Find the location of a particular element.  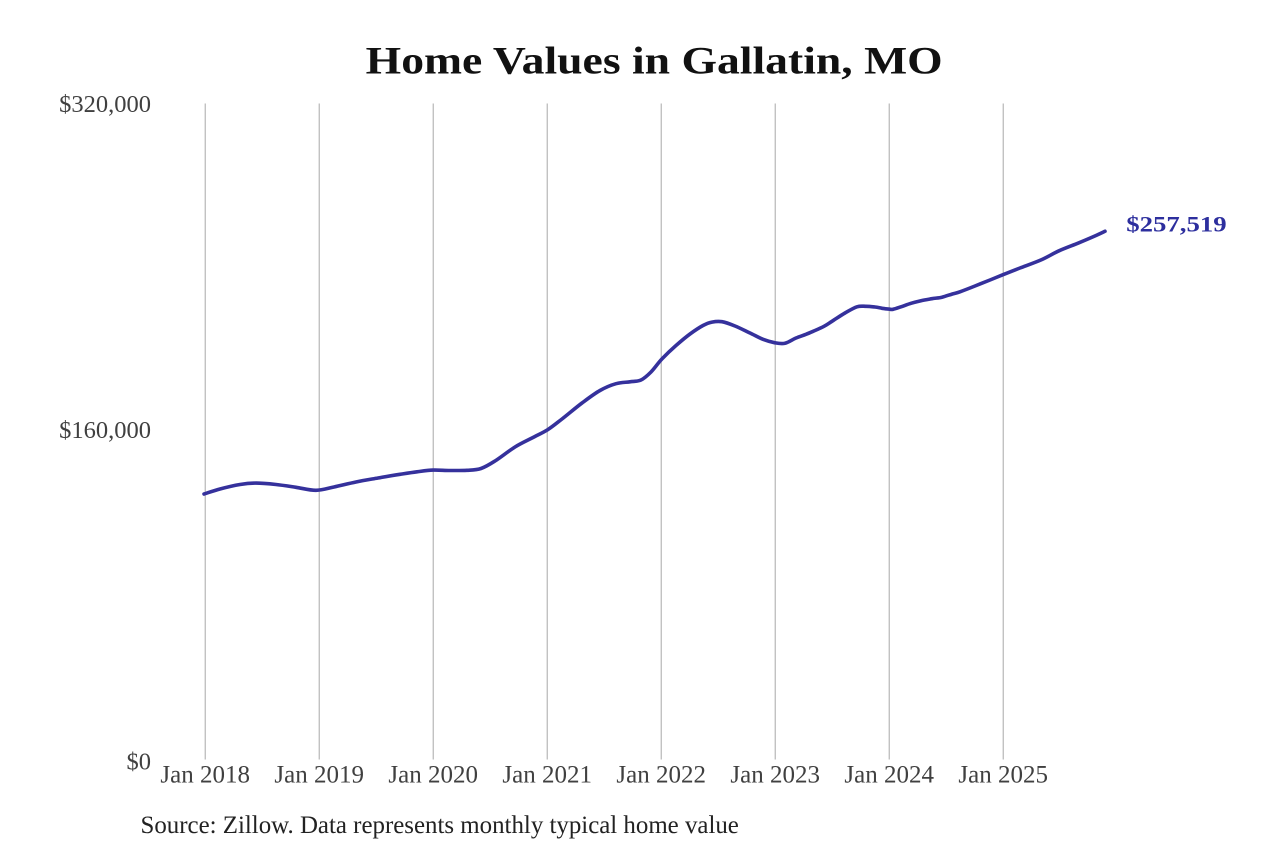

svg-text: Jan 2019 is located at coordinates (319, 775).